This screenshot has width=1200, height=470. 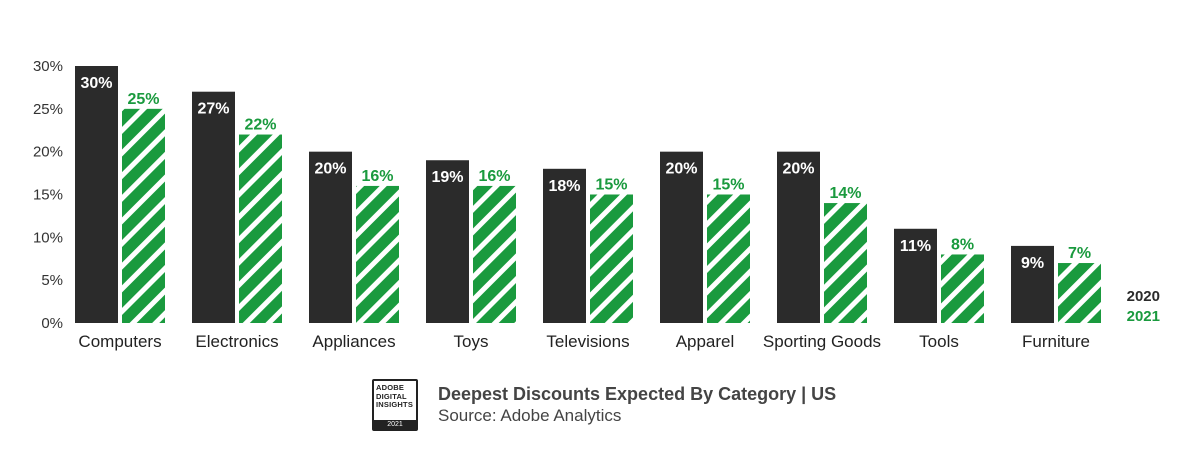 What do you see at coordinates (915, 246) in the screenshot?
I see `data-label-2020: 11%` at bounding box center [915, 246].